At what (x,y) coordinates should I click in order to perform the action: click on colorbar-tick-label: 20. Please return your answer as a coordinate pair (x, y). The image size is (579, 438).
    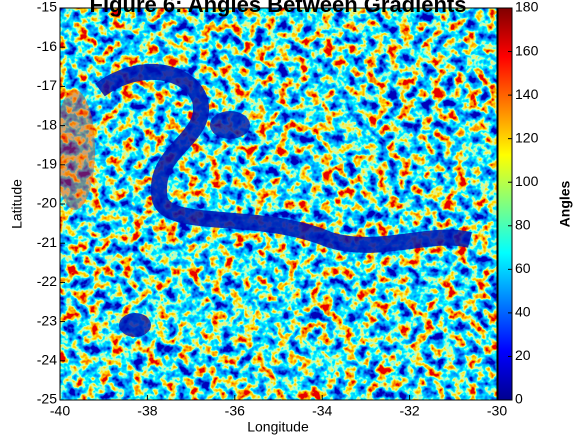
    Looking at the image, I should click on (523, 355).